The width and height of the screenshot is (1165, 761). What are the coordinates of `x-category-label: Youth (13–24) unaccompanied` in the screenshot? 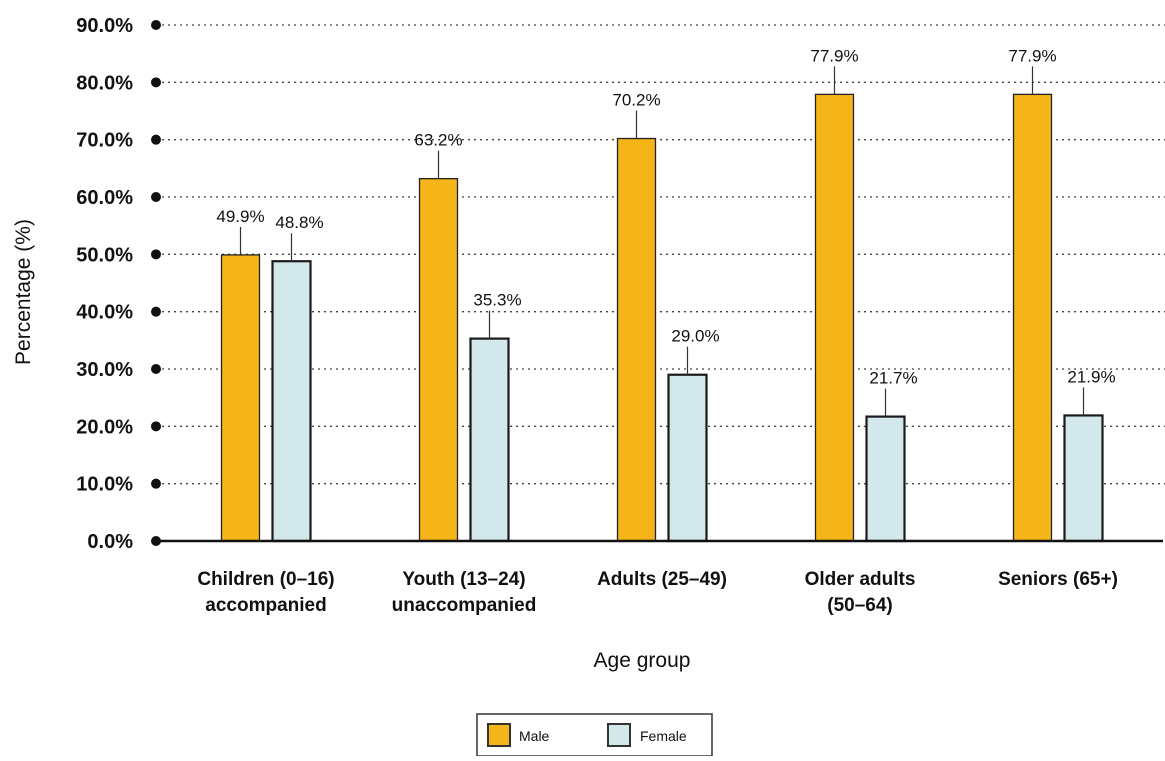 It's located at (464, 592).